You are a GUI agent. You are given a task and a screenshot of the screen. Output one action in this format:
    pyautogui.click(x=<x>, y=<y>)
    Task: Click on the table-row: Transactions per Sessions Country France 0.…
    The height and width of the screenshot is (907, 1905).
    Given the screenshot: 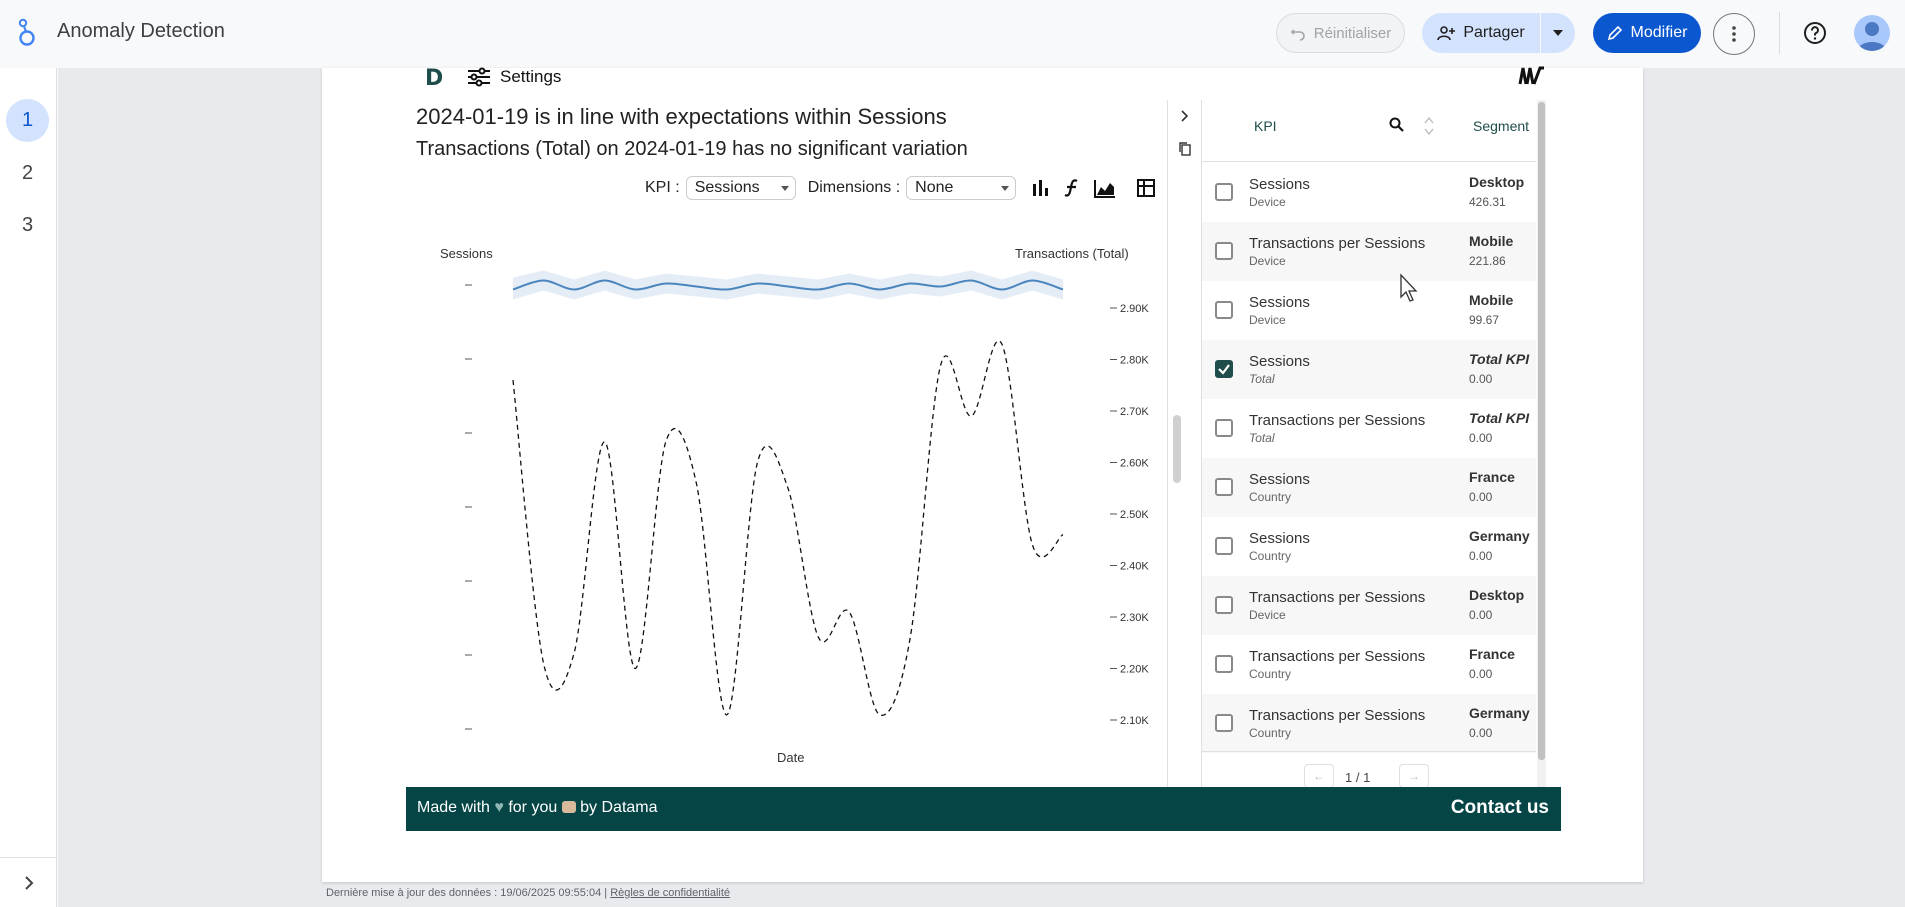 What is the action you would take?
    pyautogui.click(x=1369, y=664)
    